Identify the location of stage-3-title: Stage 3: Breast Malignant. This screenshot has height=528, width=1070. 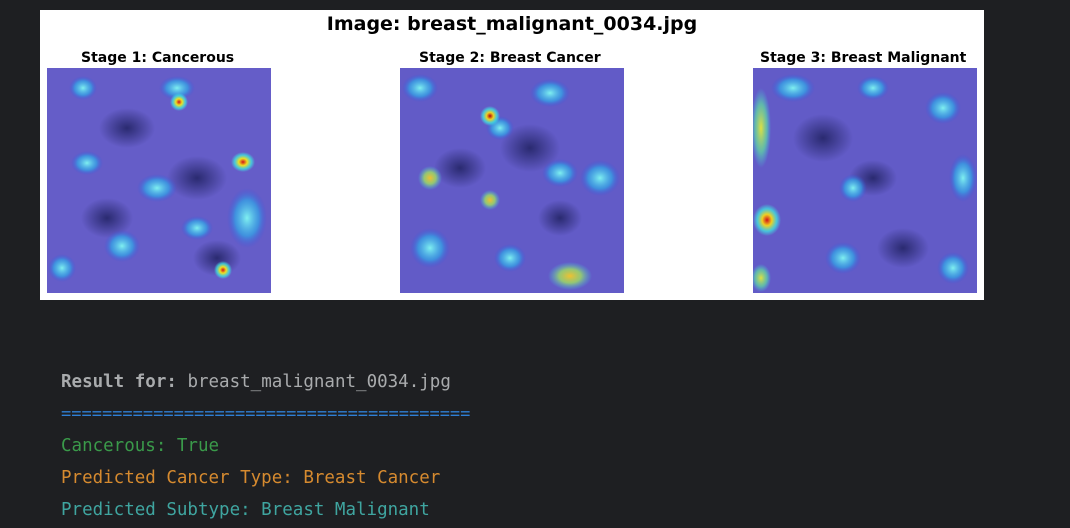
(863, 58).